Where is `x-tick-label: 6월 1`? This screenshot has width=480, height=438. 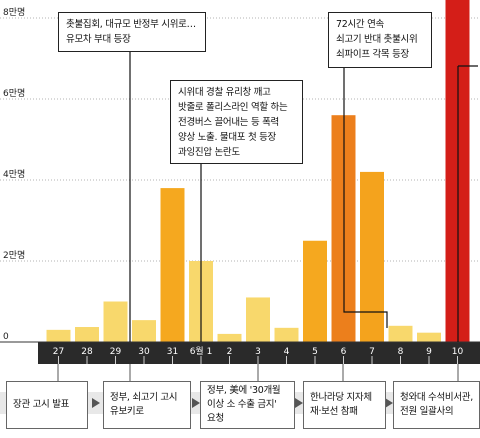 x-tick-label: 6월 1 is located at coordinates (201, 351).